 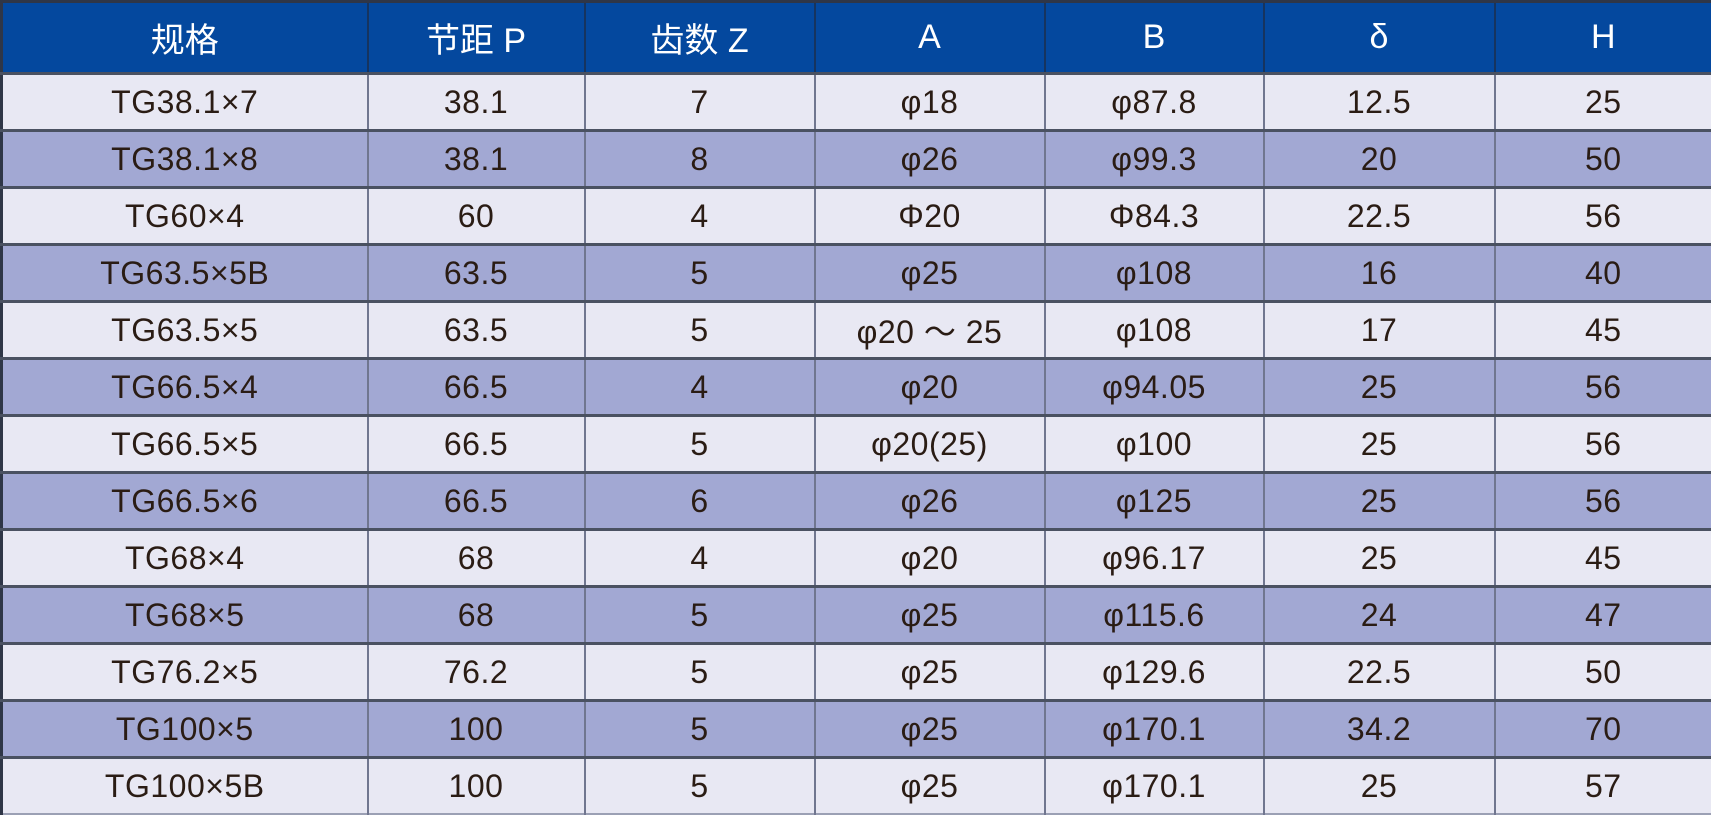 What do you see at coordinates (185, 159) in the screenshot?
I see `spec-cell: TG38.1×8` at bounding box center [185, 159].